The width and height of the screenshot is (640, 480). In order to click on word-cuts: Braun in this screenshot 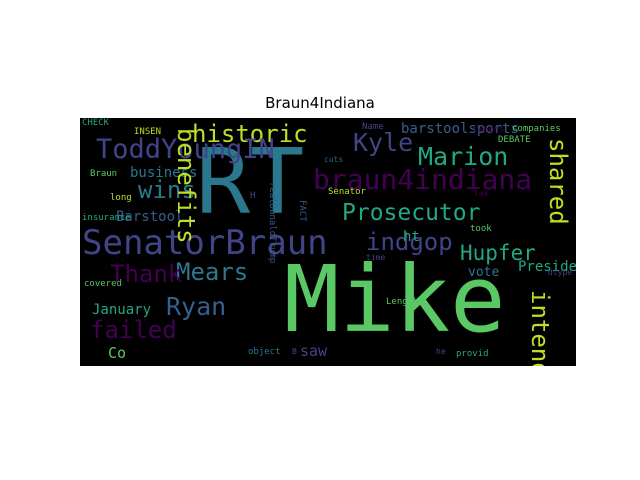, I will do `click(104, 174)`.